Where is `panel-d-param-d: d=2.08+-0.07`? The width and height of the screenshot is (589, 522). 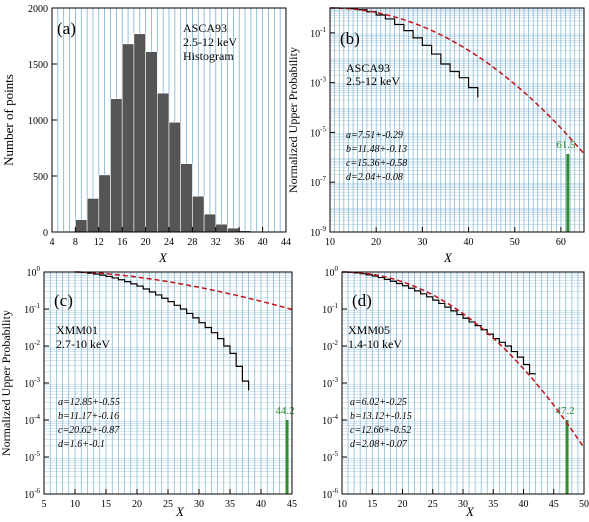
panel-d-param-d: d=2.08+-0.07 is located at coordinates (379, 444).